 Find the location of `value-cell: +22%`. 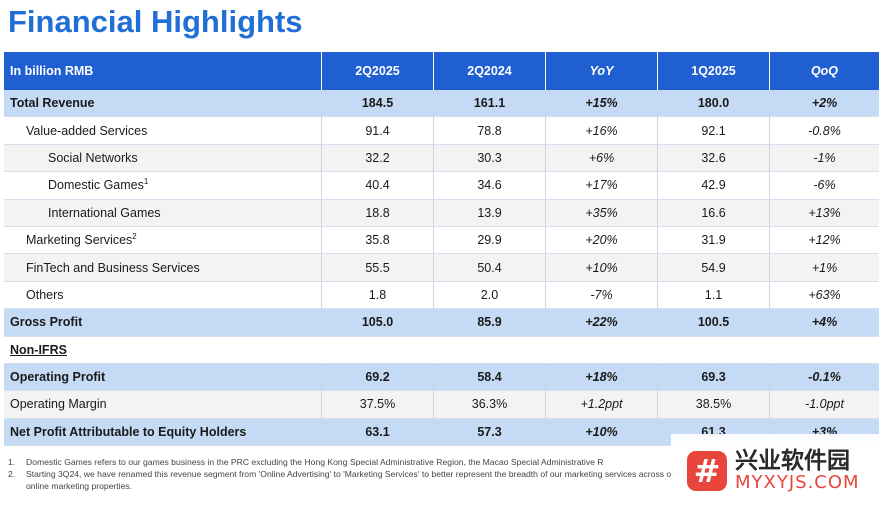

value-cell: +22% is located at coordinates (602, 323).